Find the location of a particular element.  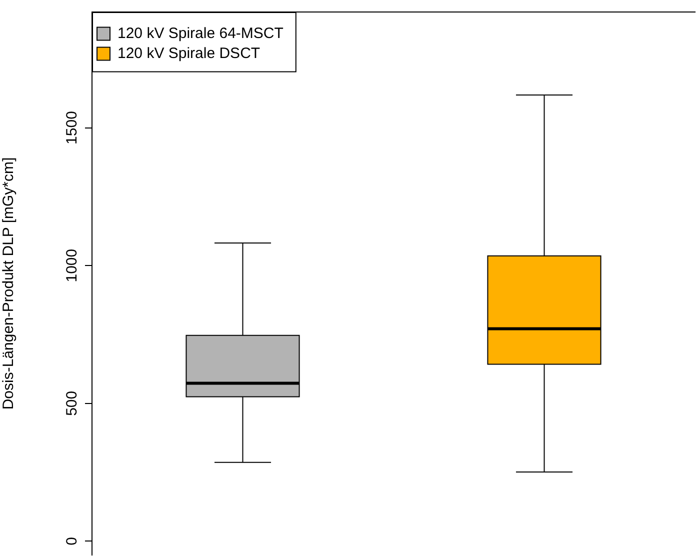

y-axis-title: Dosis-Längen-Produkt DLP [mGy*cm] is located at coordinates (9, 283).